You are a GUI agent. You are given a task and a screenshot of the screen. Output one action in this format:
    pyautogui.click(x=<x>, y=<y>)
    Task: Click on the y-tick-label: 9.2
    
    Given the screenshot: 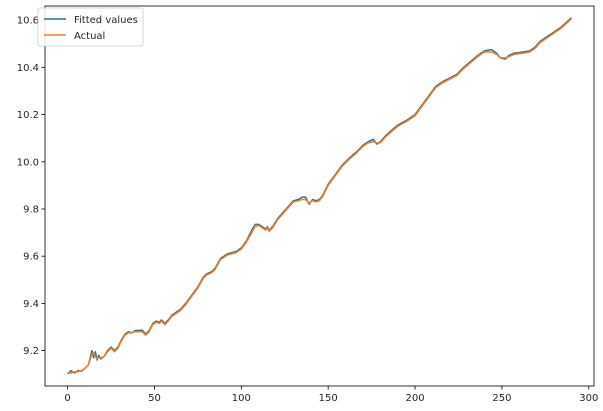 What is the action you would take?
    pyautogui.click(x=31, y=351)
    